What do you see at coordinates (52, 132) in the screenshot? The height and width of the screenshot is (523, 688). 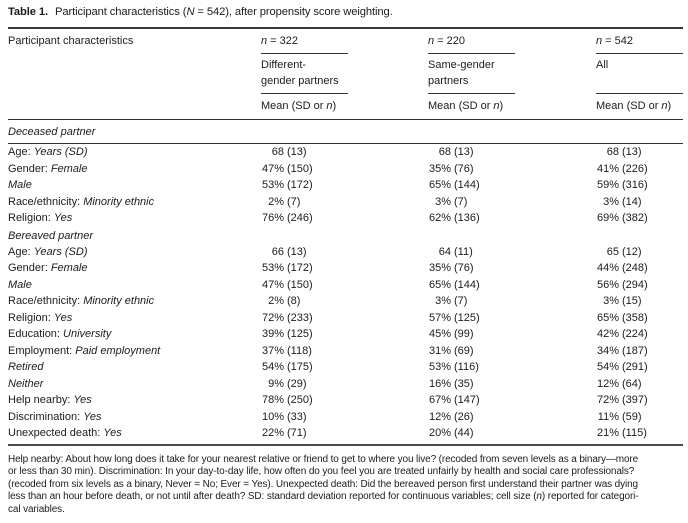 I see `section-header: Deceased partner` at bounding box center [52, 132].